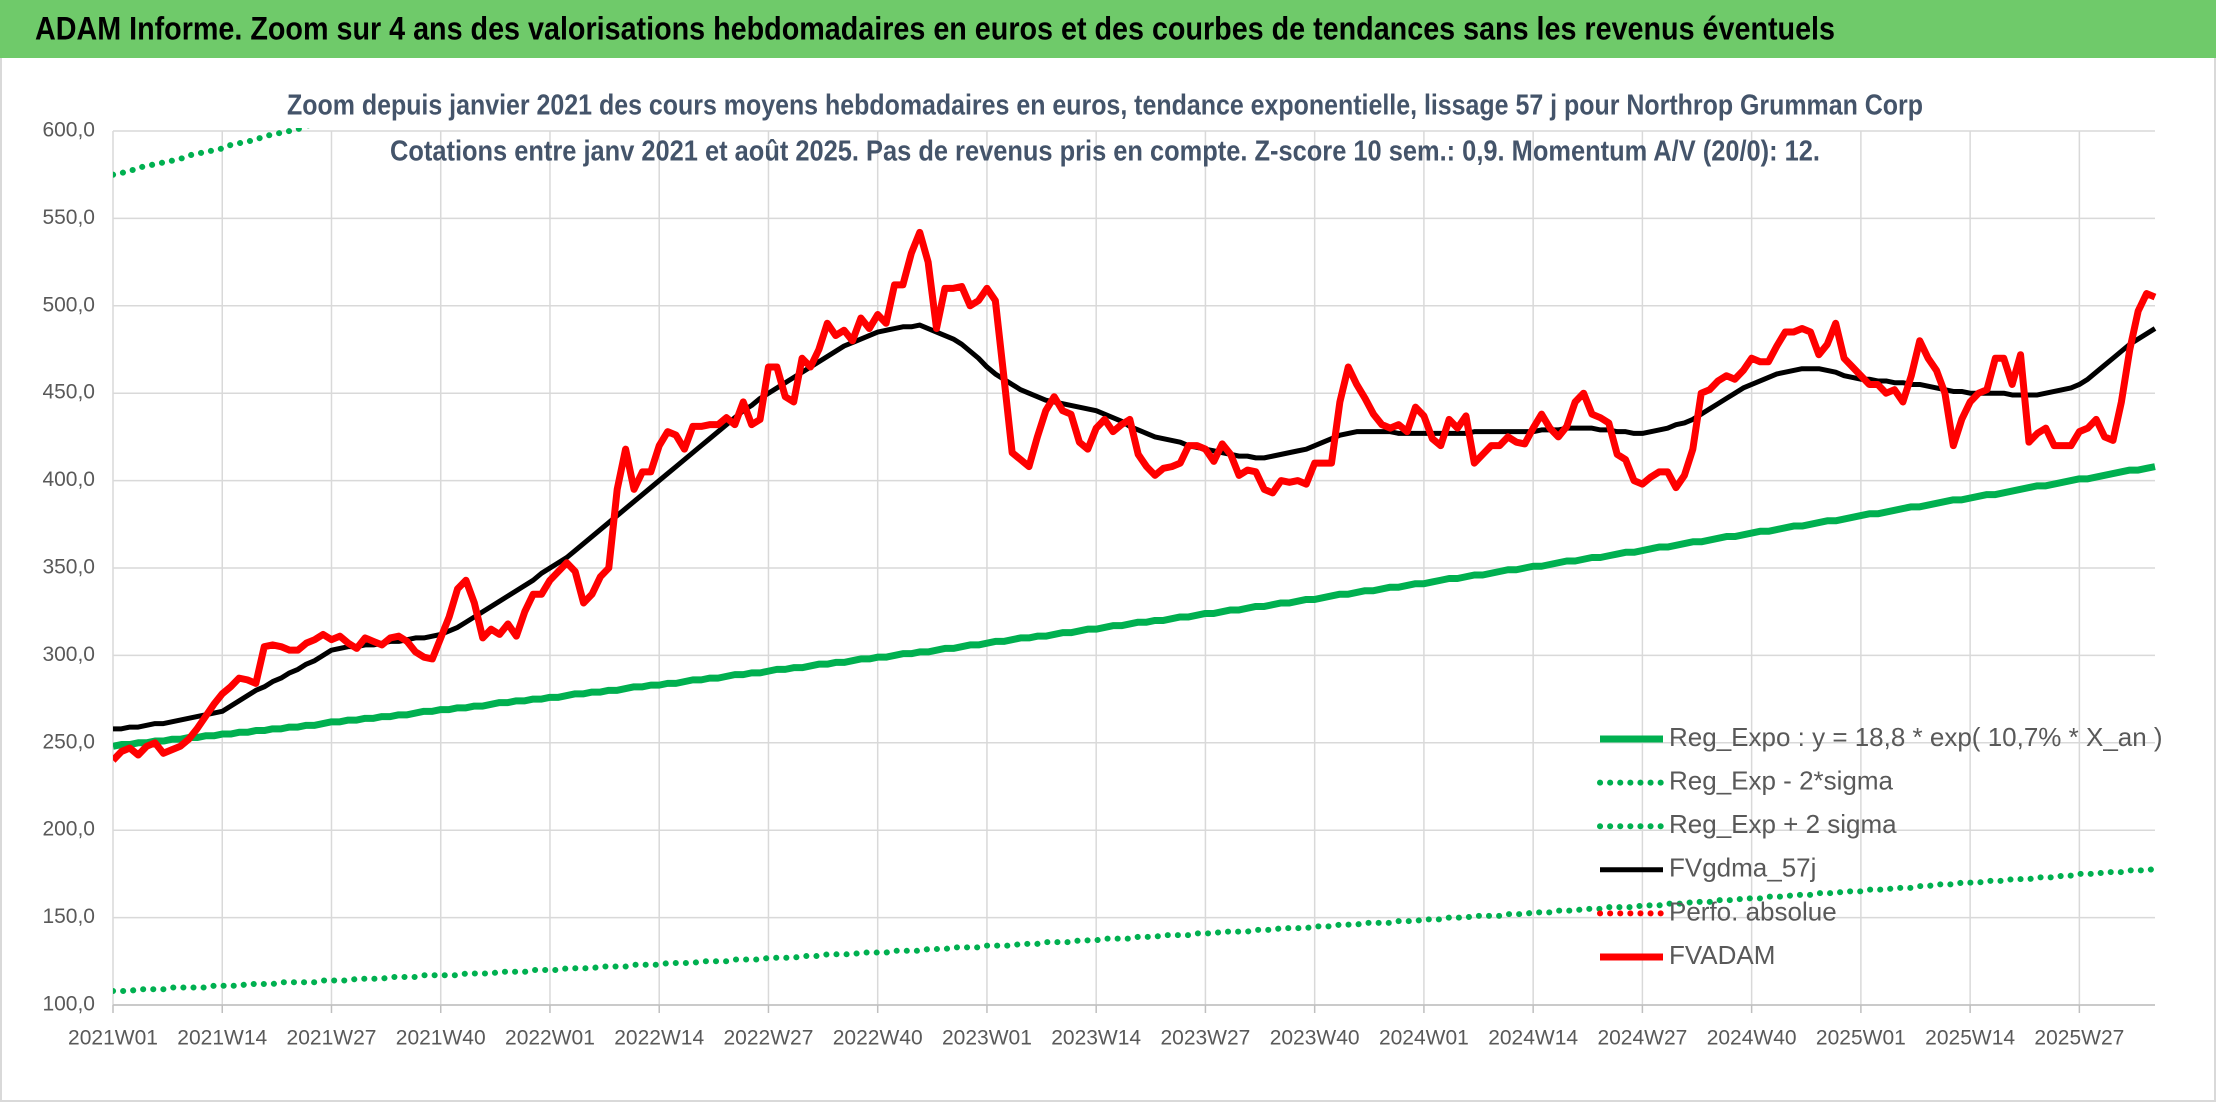  What do you see at coordinates (1970, 1038) in the screenshot?
I see `x-tick-label: 2025W14` at bounding box center [1970, 1038].